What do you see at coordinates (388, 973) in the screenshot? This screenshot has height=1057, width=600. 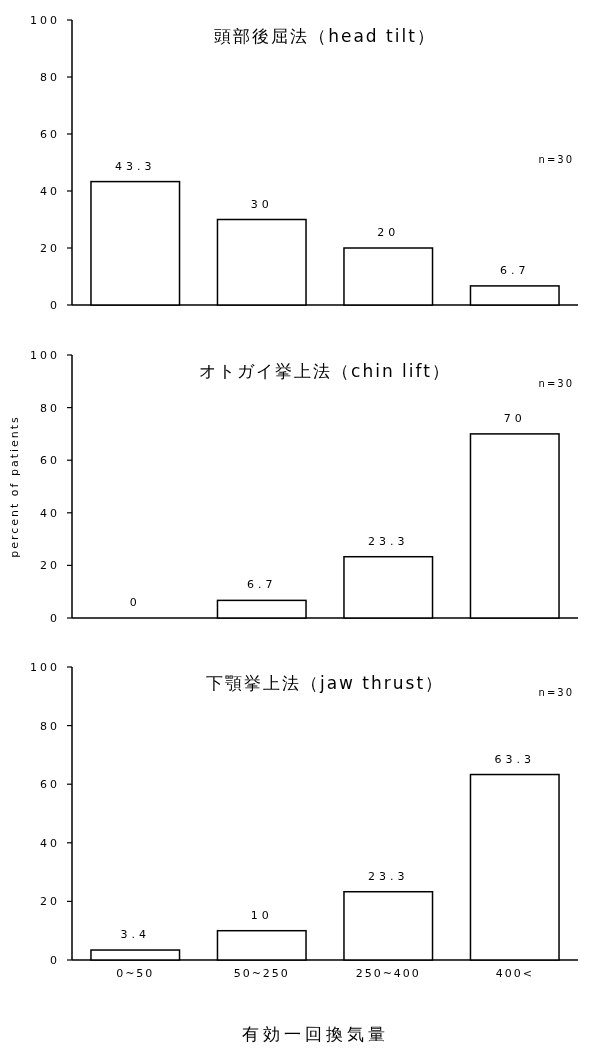 I see `x-tick-label: 250~400` at bounding box center [388, 973].